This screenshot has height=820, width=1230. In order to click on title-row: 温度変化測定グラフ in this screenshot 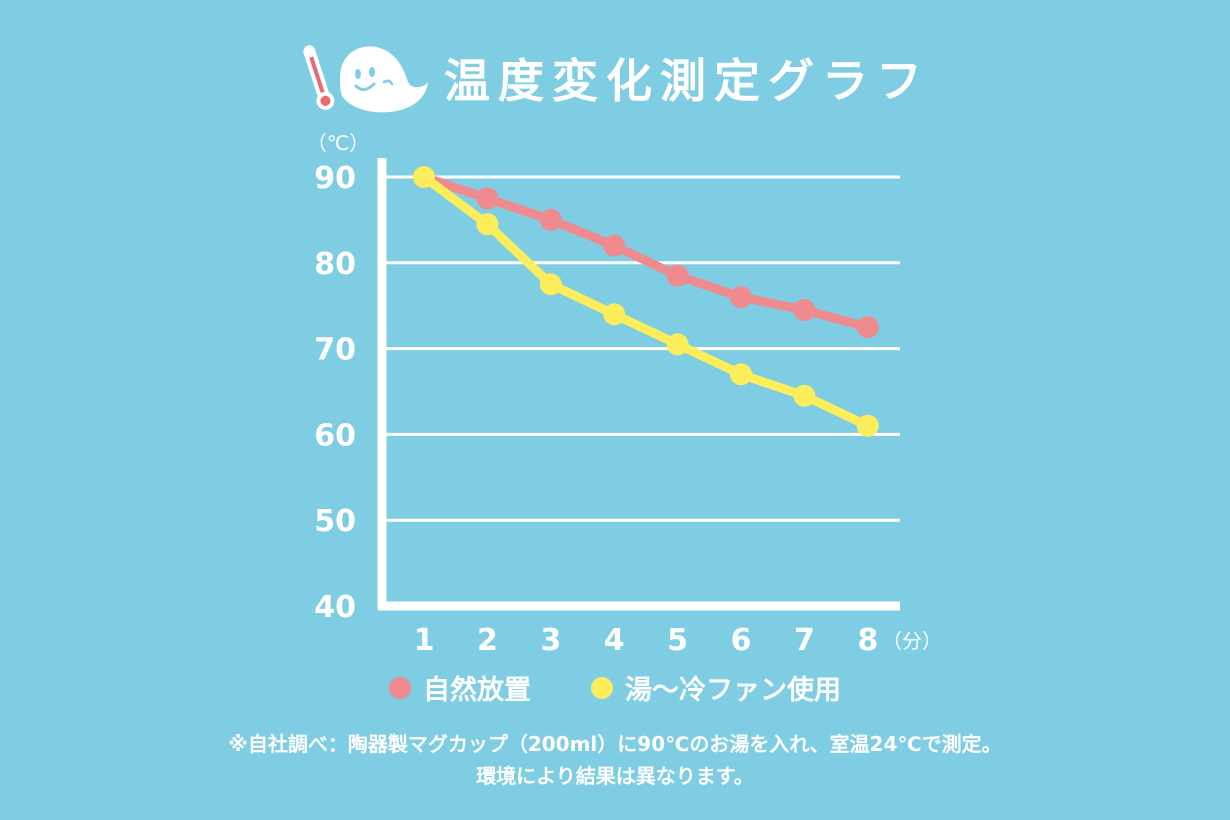, I will do `click(615, 78)`.